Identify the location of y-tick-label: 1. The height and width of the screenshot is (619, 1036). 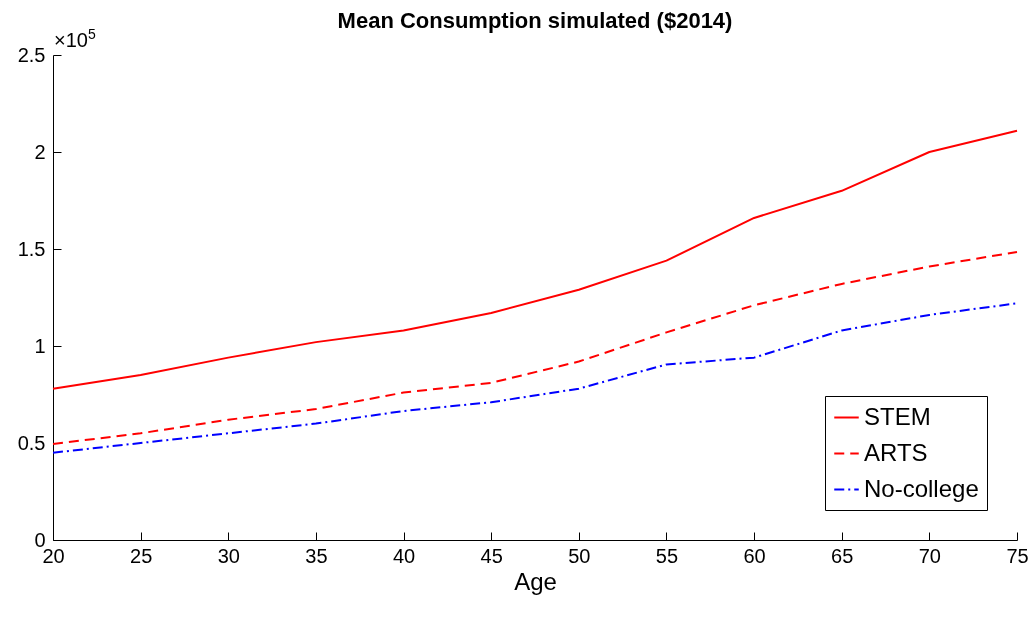
(40, 345).